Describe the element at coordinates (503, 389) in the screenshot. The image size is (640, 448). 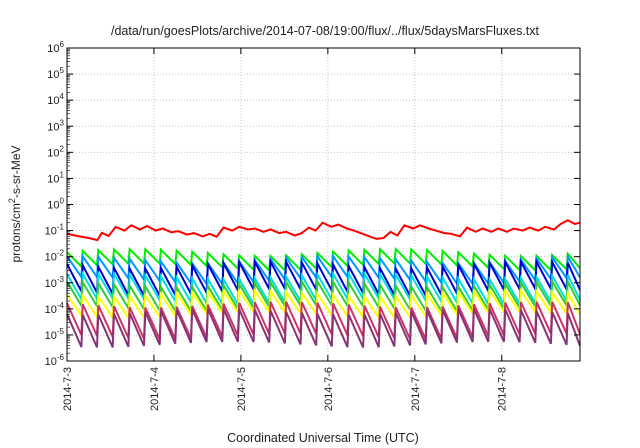
I see `x-tick-label: 2014-7-8` at that location.